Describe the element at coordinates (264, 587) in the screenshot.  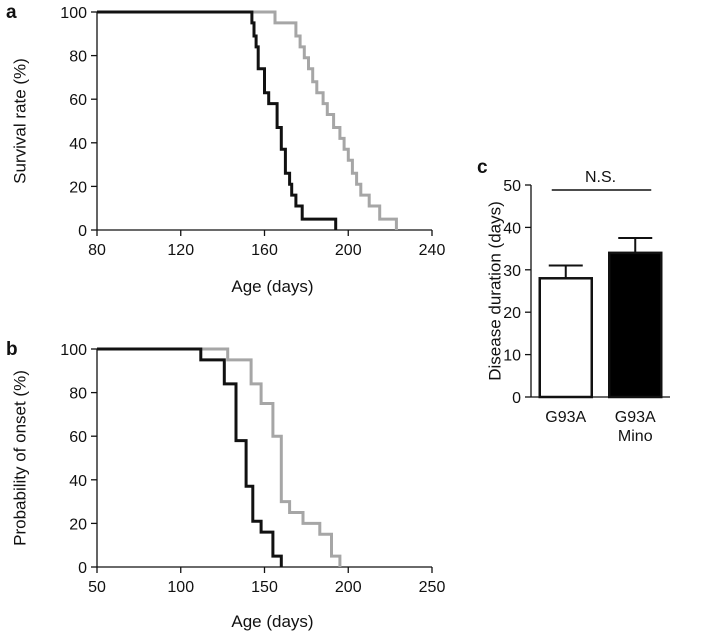
I see `x-tick-label: 150` at that location.